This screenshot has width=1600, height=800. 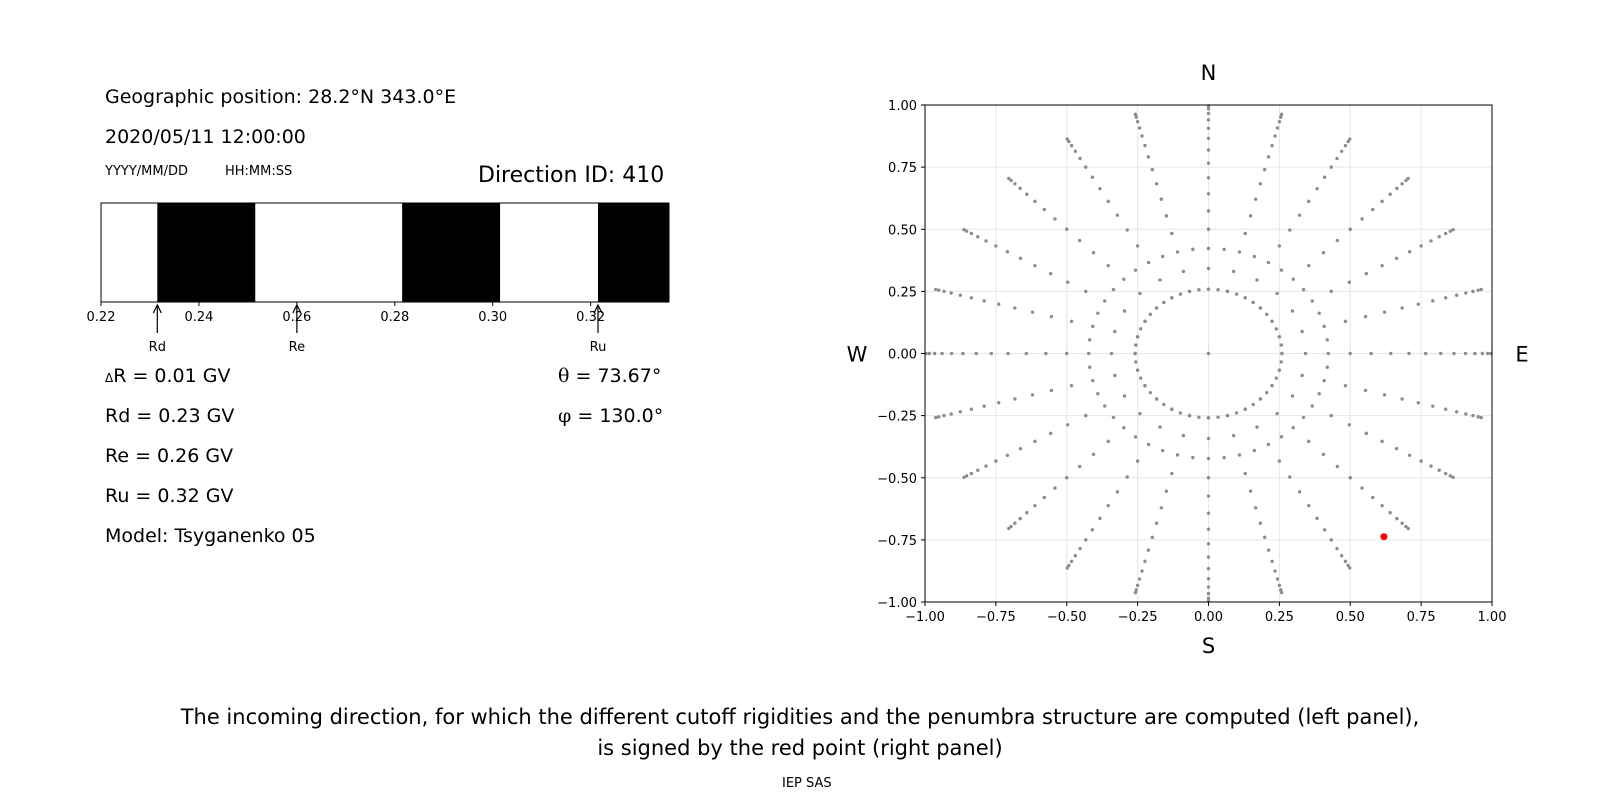 I want to click on x-tick-label: −1.00, so click(x=925, y=617).